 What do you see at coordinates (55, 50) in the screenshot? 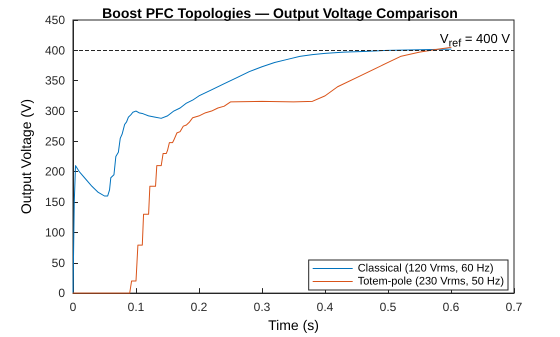
I see `y-tick-label: 400` at bounding box center [55, 50].